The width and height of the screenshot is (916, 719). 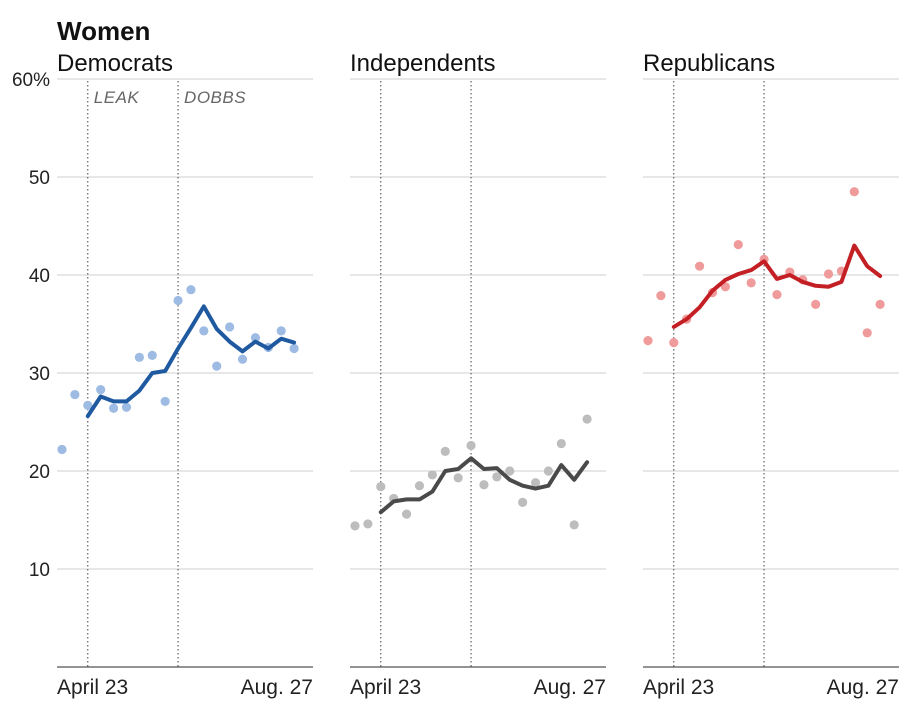 I want to click on panel-title: Independents, so click(x=422, y=63).